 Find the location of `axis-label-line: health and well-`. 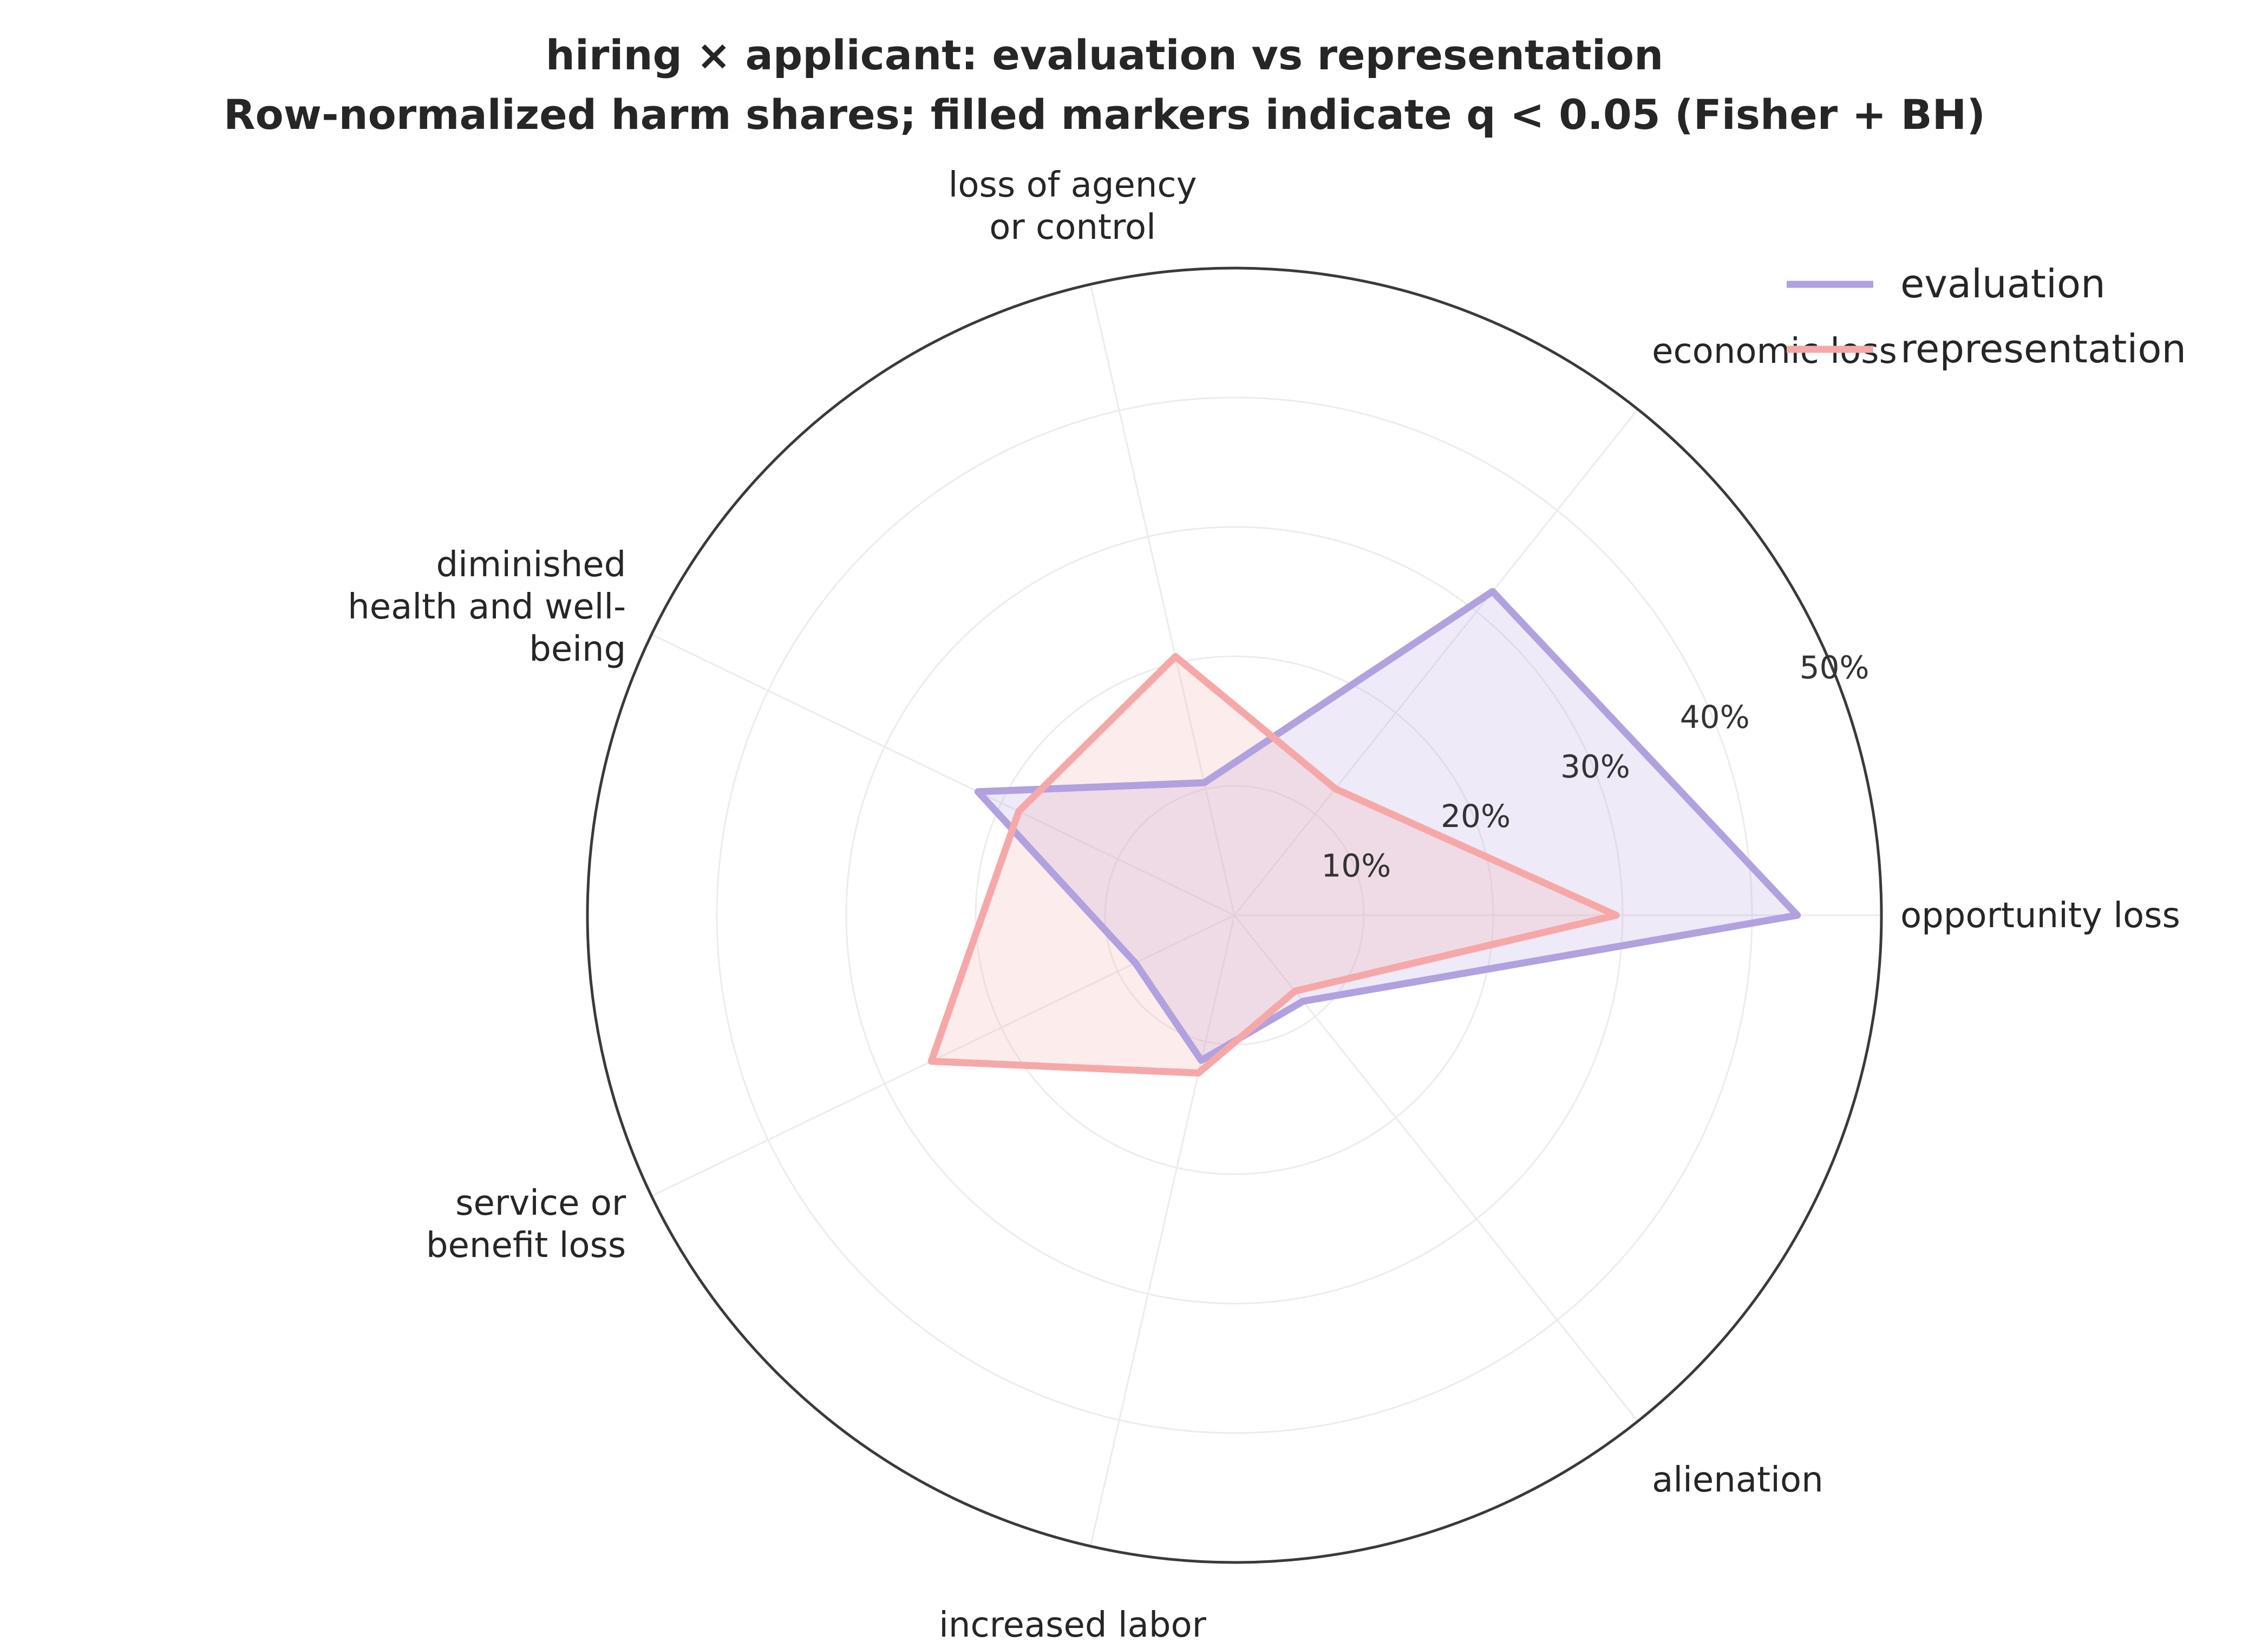

axis-label-line: health and well- is located at coordinates (487, 607).